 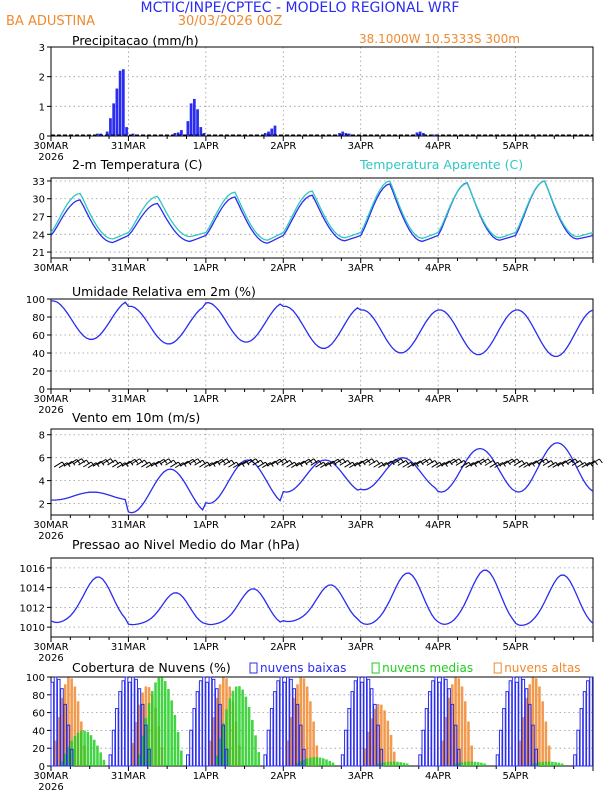 I want to click on x-tick-label: 3APR, so click(x=361, y=776).